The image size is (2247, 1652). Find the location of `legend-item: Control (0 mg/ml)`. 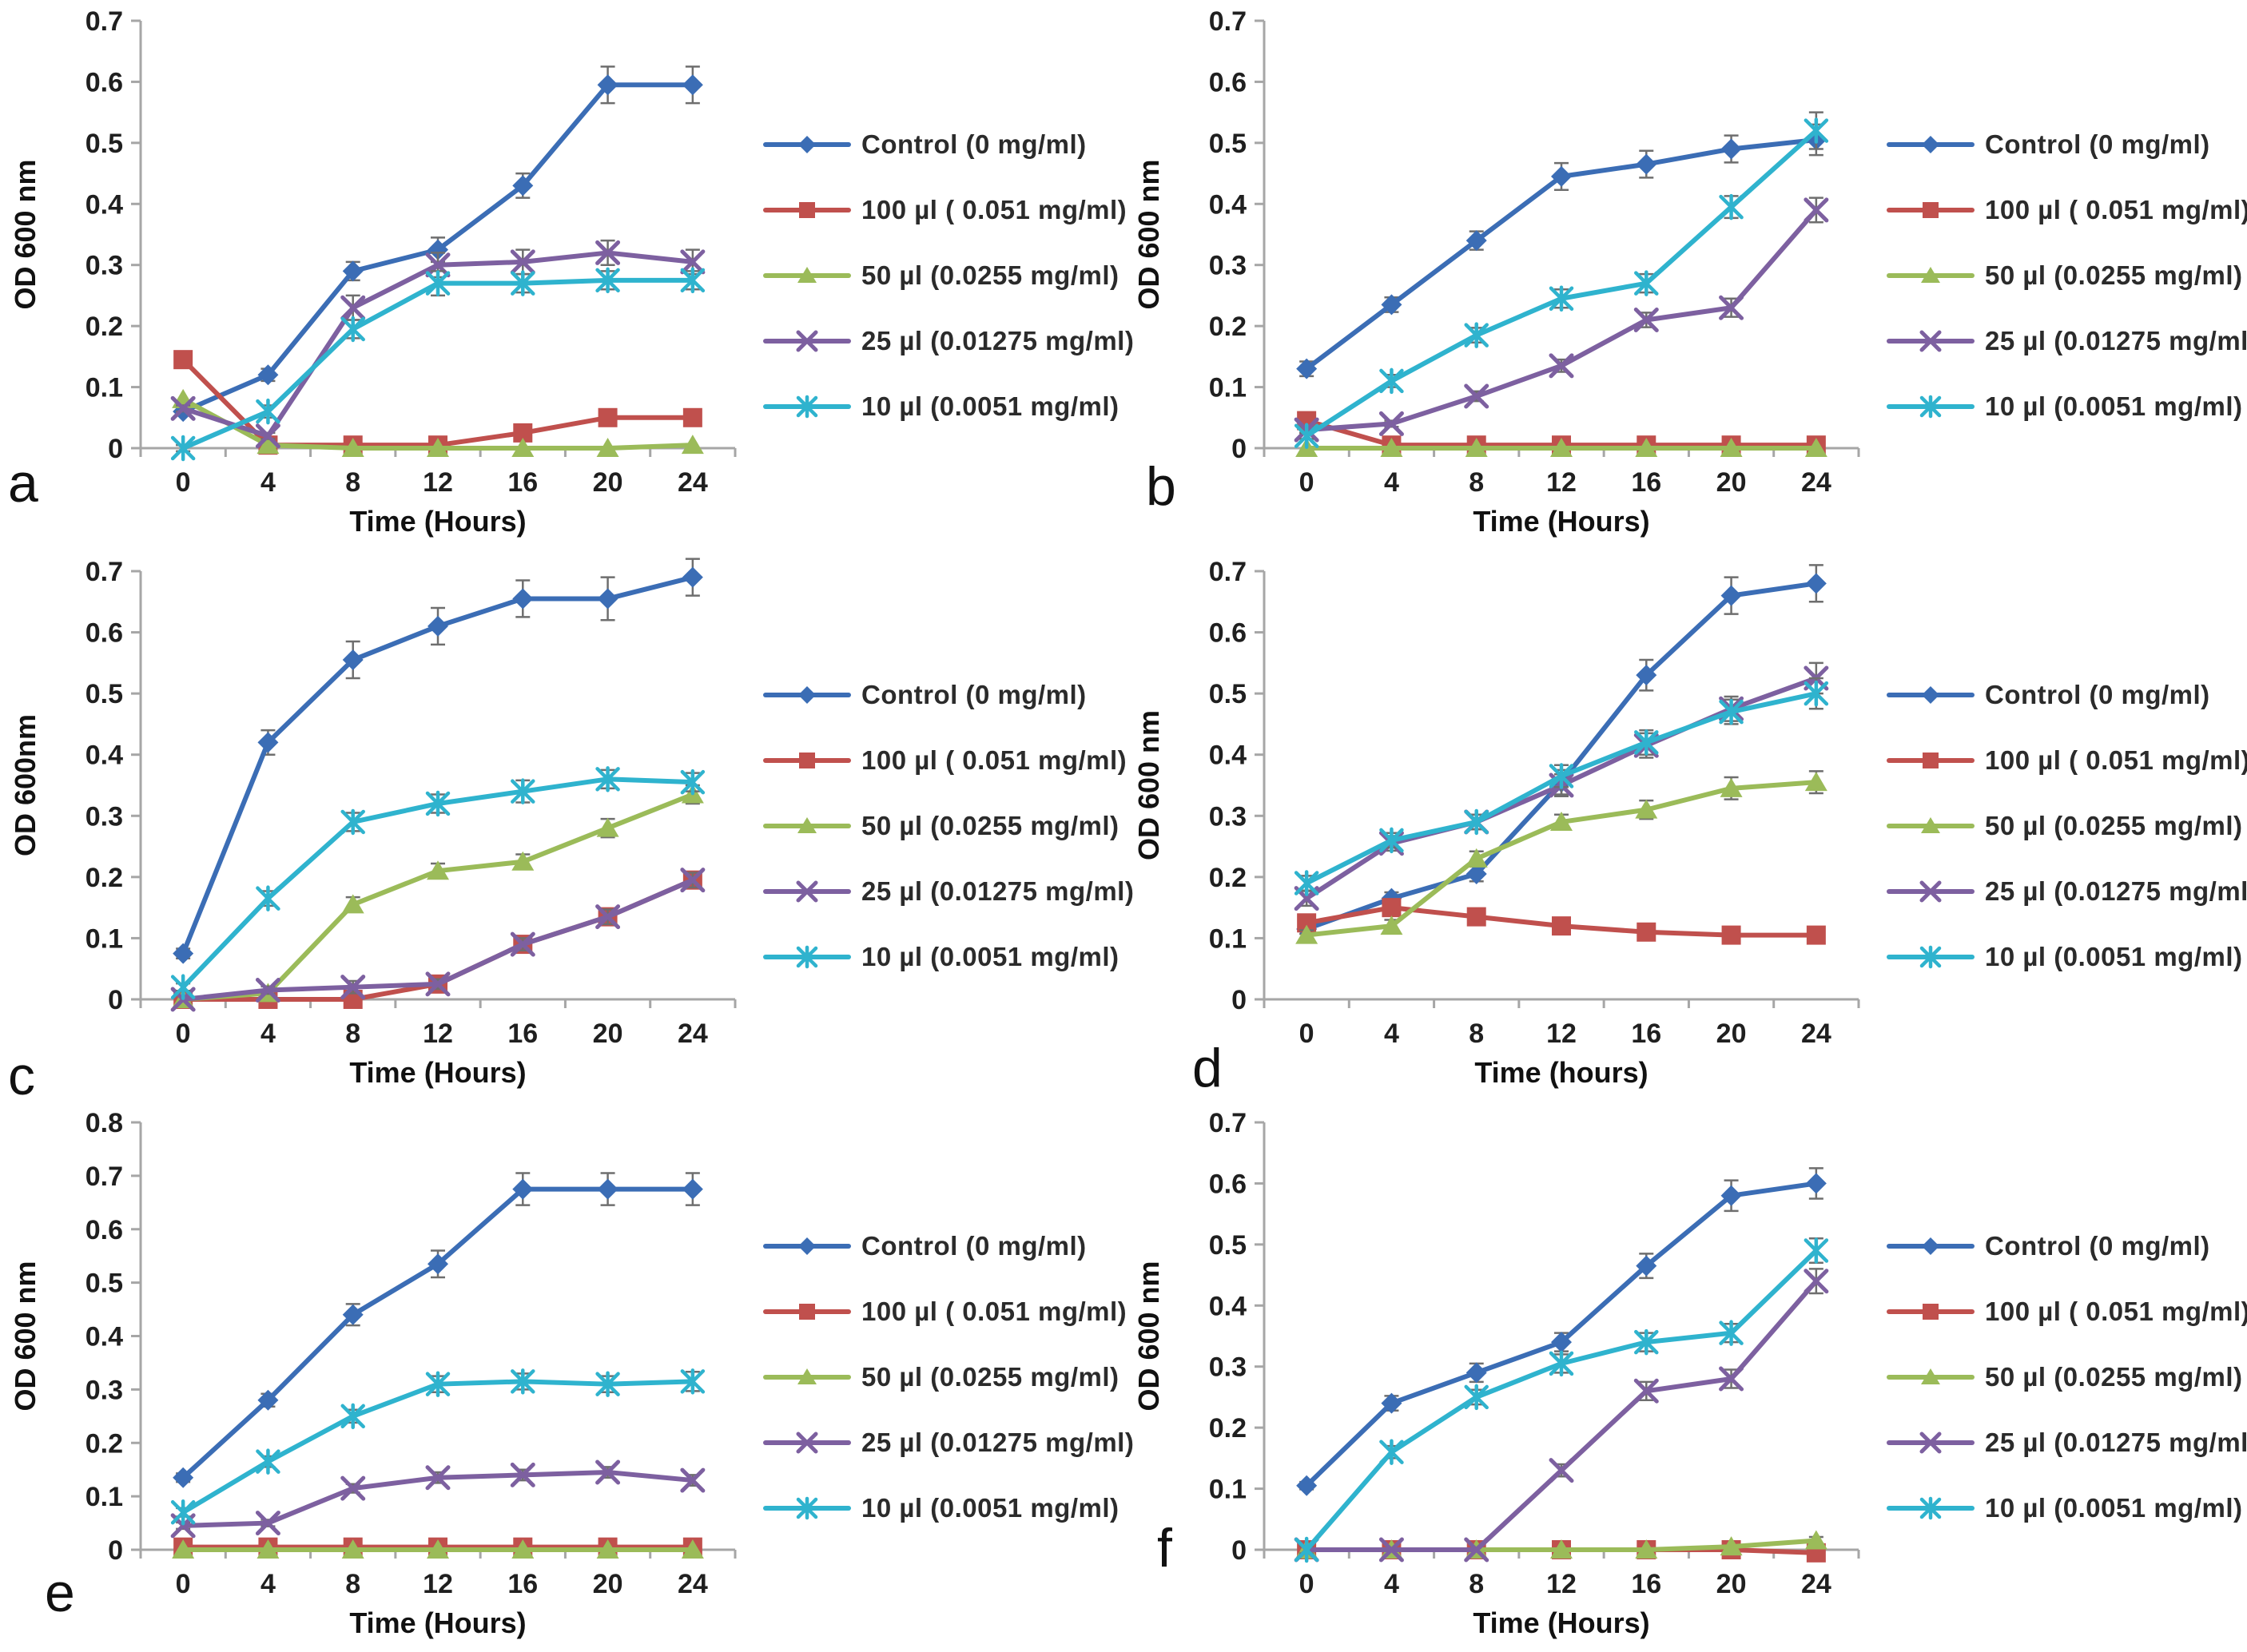

legend-item: Control (0 mg/ml) is located at coordinates (2064, 695).